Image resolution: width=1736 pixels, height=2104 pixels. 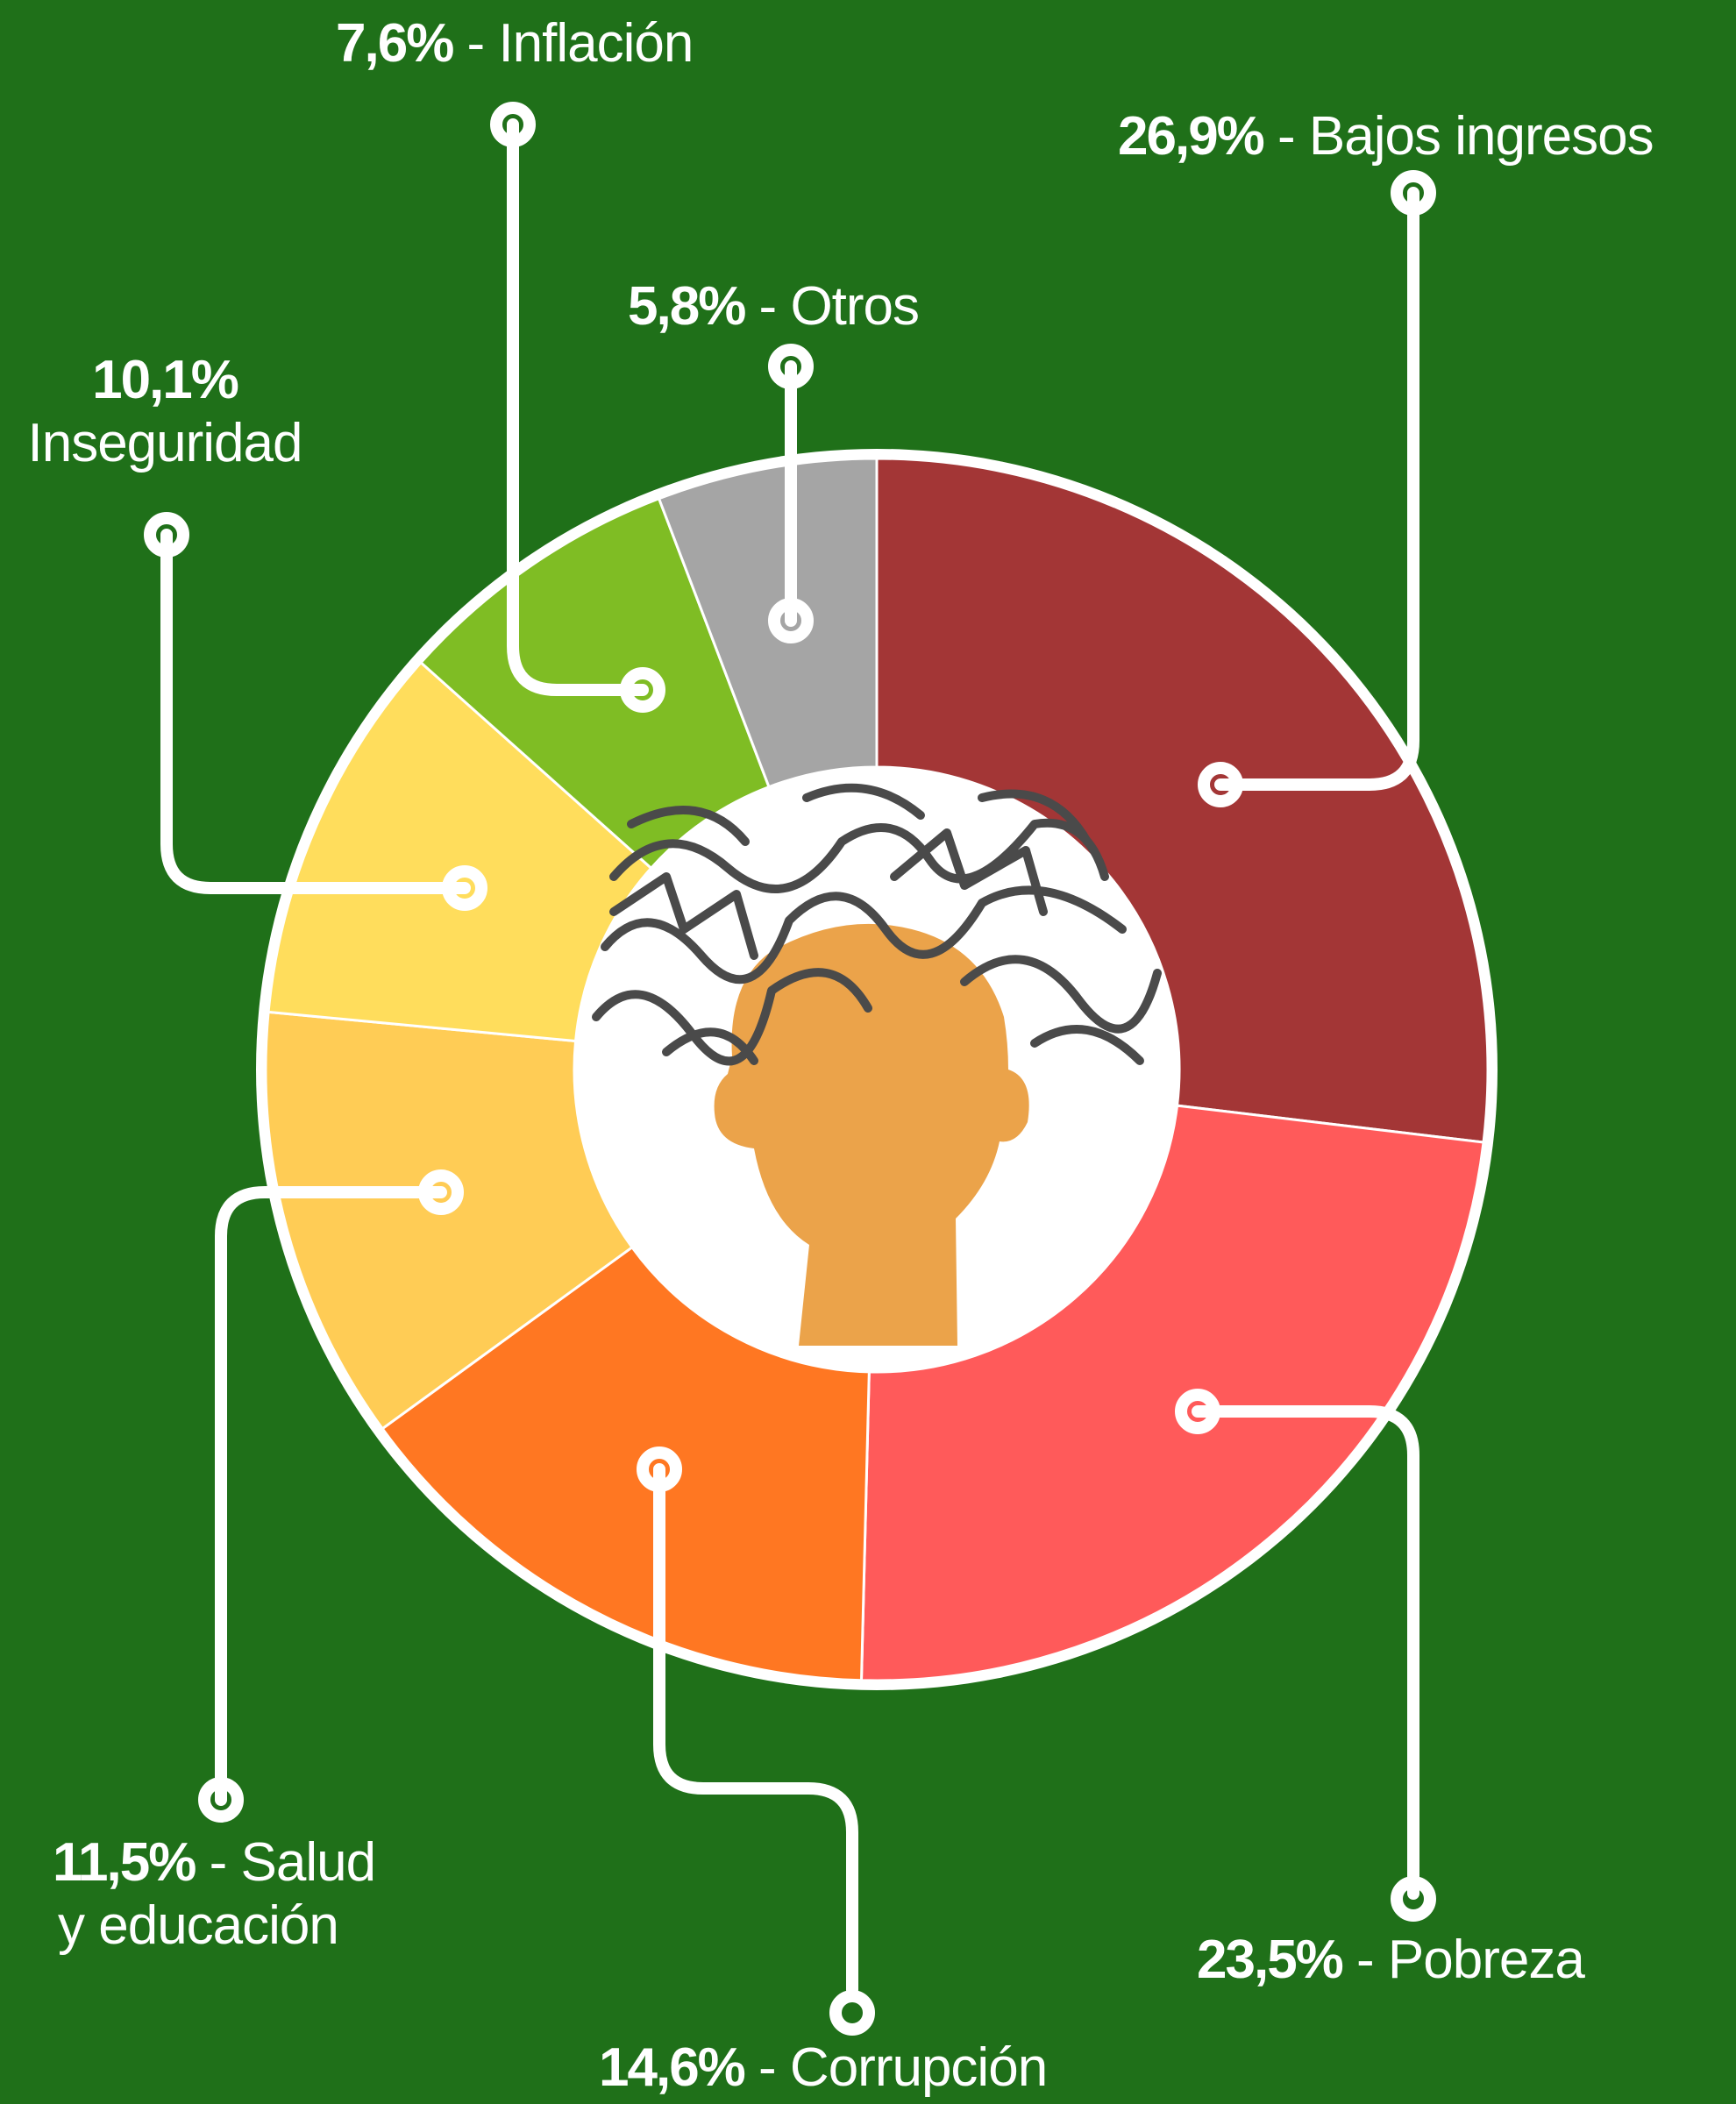 I want to click on label-inseguridad: 10,1% Inseguridad, so click(x=165, y=412).